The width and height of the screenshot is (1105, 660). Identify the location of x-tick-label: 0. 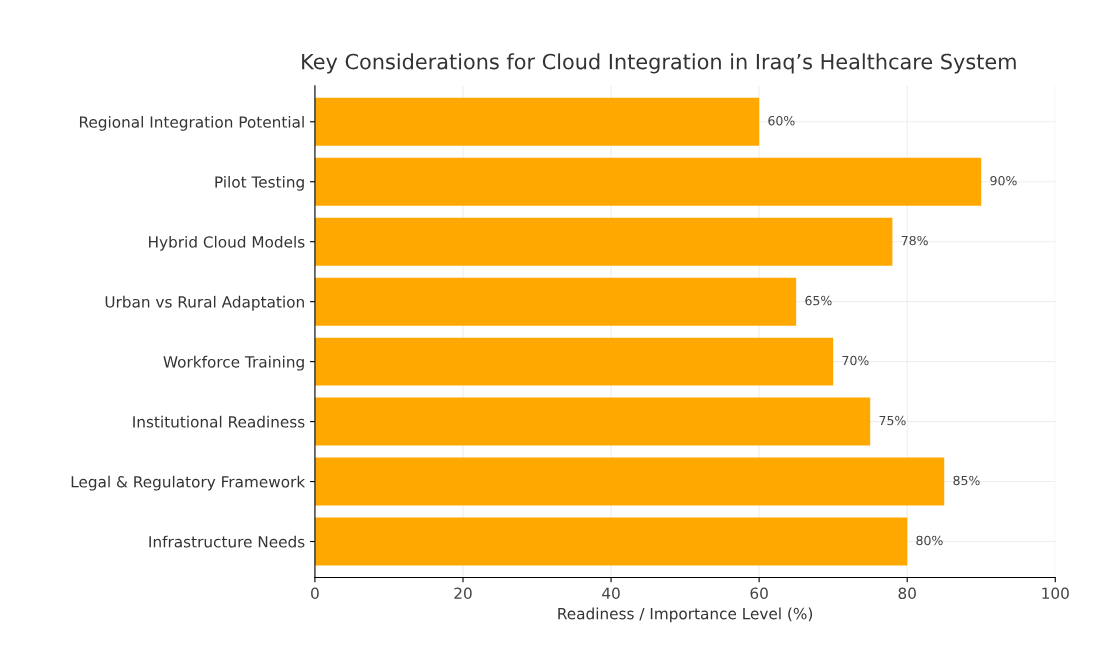
(315, 593).